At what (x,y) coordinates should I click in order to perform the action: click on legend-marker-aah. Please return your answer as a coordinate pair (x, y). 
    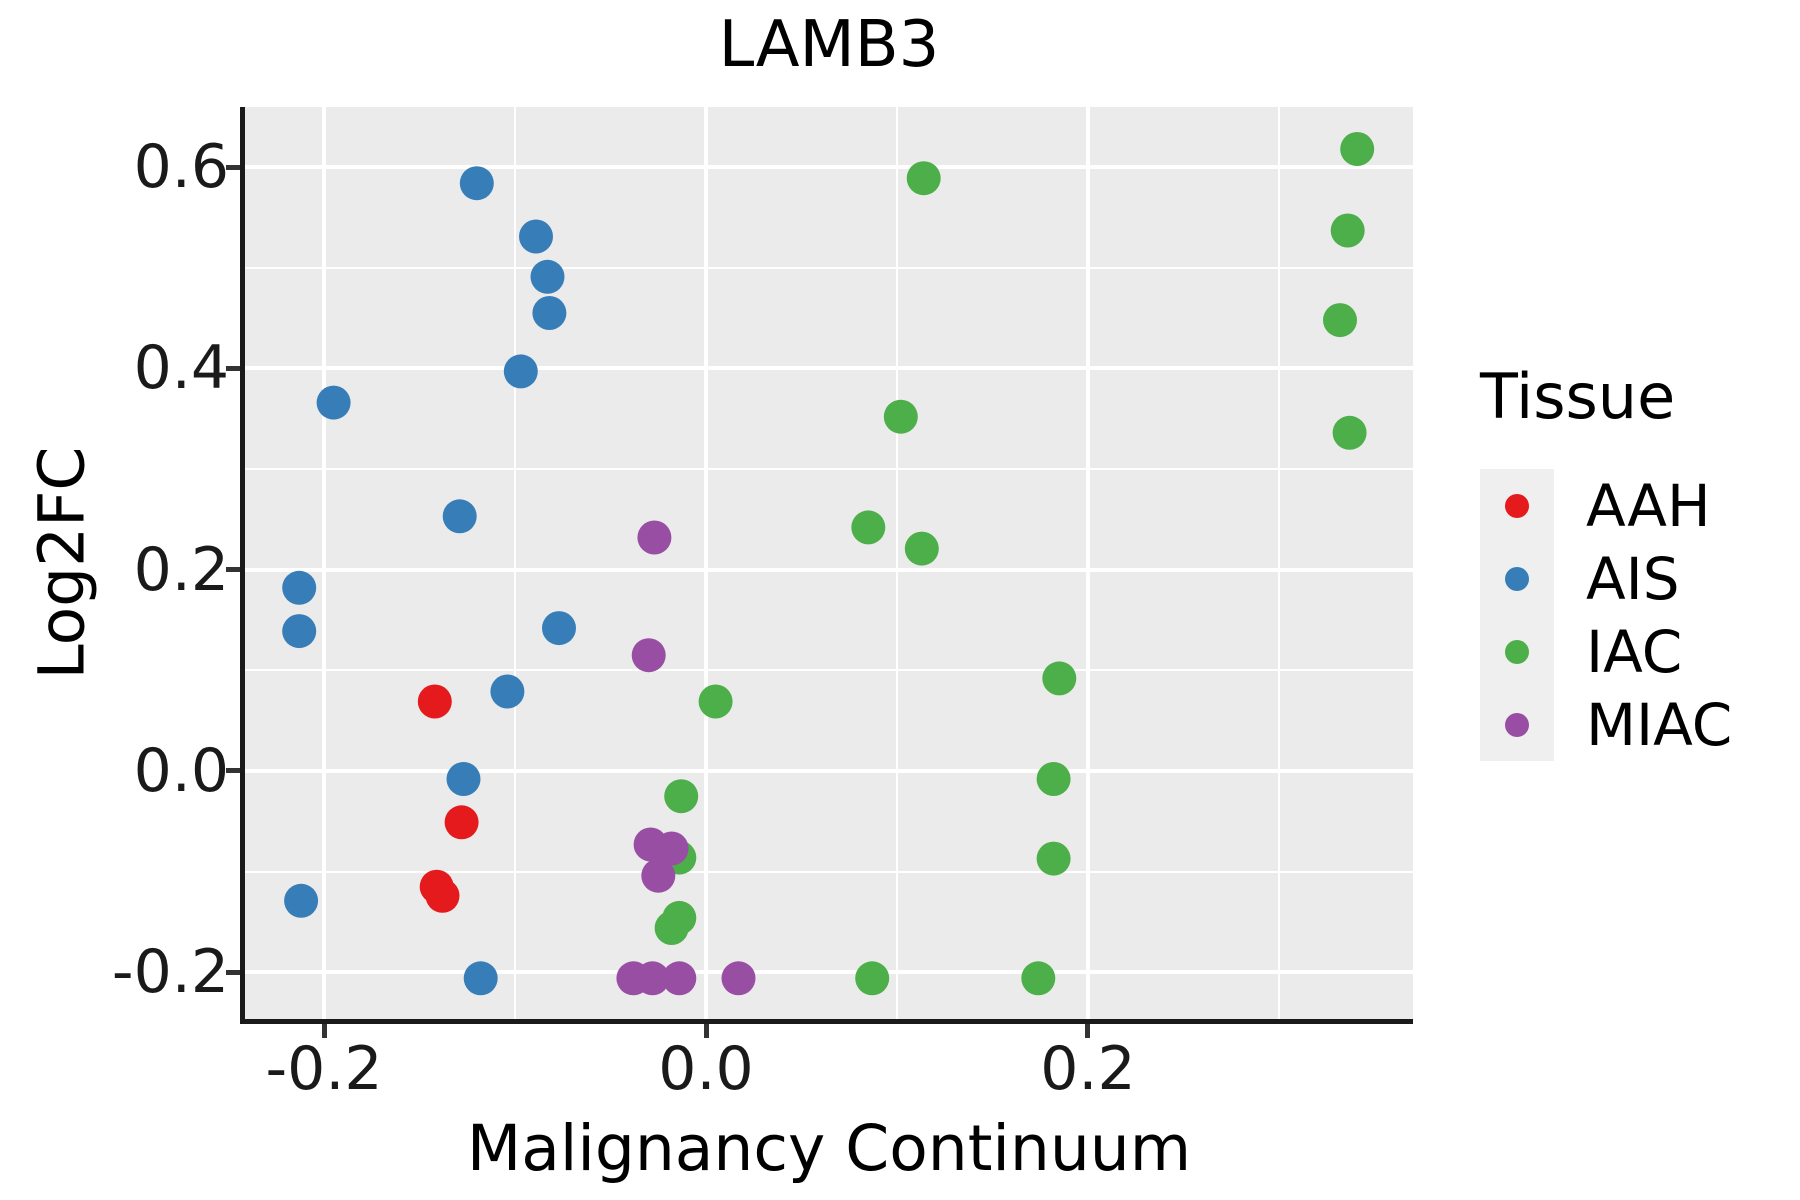
    Looking at the image, I should click on (1517, 505).